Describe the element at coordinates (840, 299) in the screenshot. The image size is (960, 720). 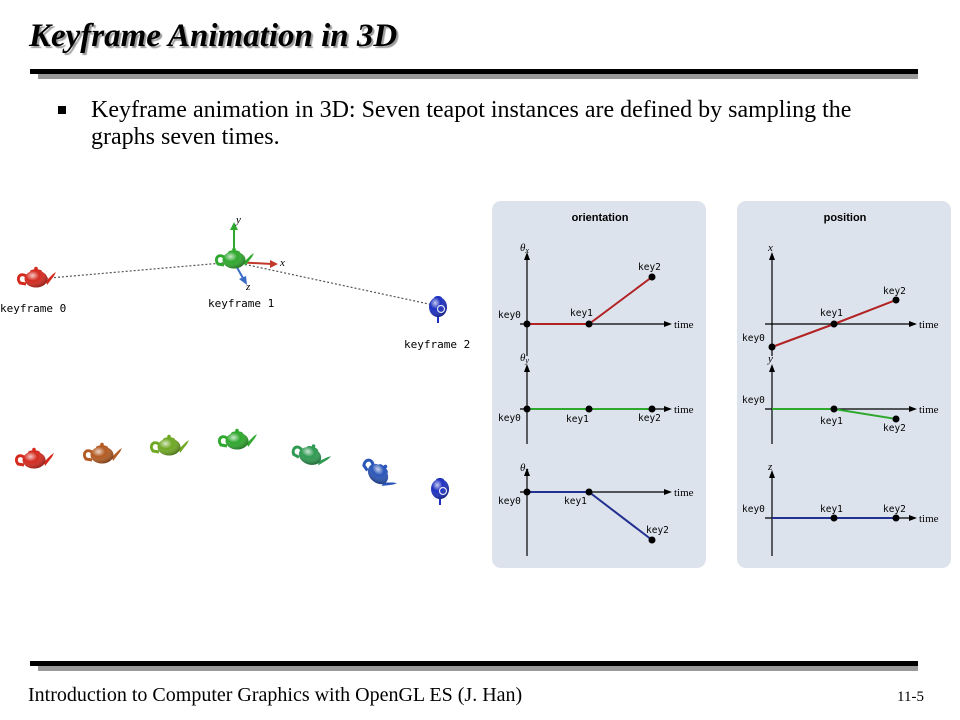
I see `position-x-graph: x time key0 key1 key2` at that location.